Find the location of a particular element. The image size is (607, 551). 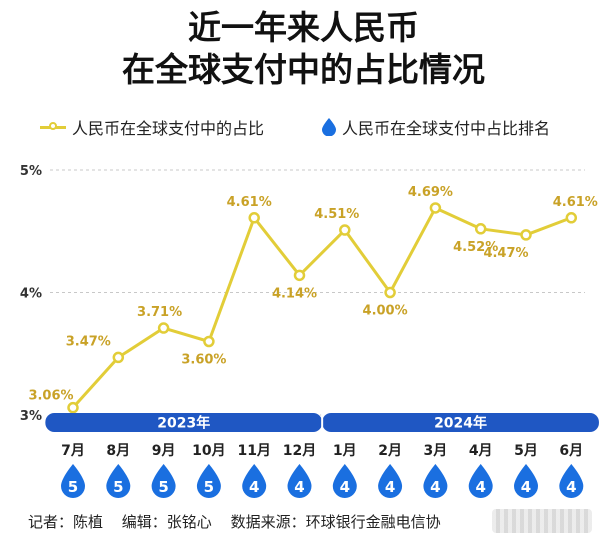

drop-icon is located at coordinates (329, 127).